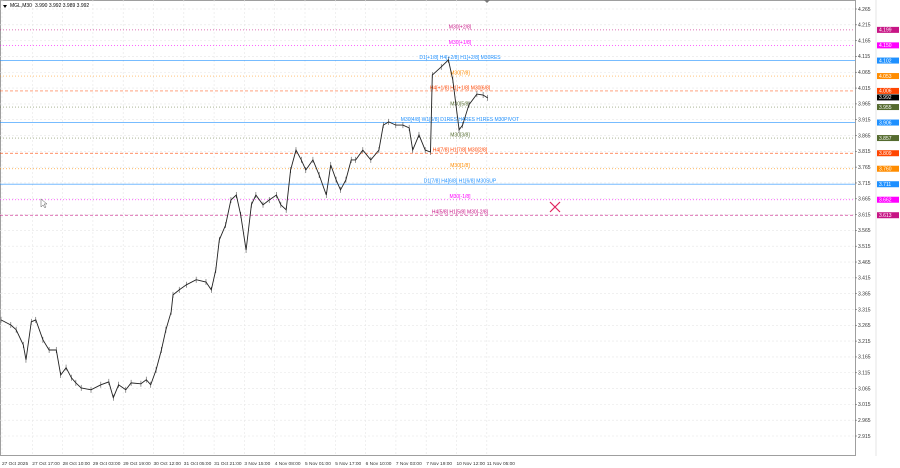  I want to click on chart-header: MGL,M30 3.990 3.992 3.989 3.992, so click(46, 6).